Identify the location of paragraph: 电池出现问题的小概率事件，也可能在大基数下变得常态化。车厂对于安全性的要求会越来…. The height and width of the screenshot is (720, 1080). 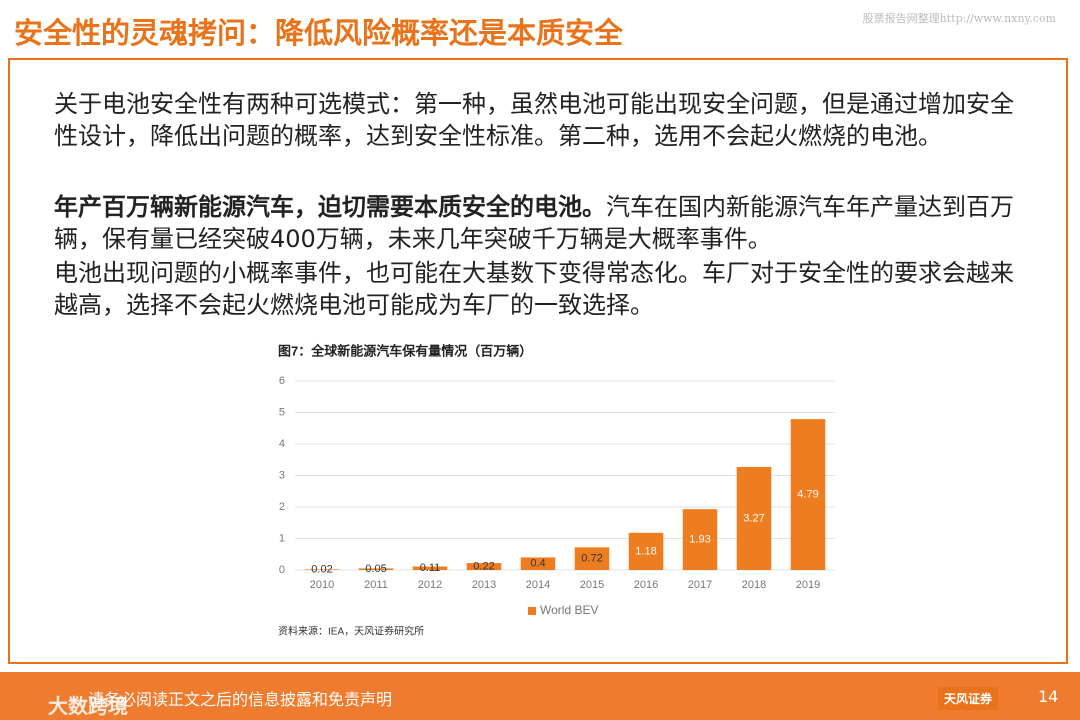
(541, 289).